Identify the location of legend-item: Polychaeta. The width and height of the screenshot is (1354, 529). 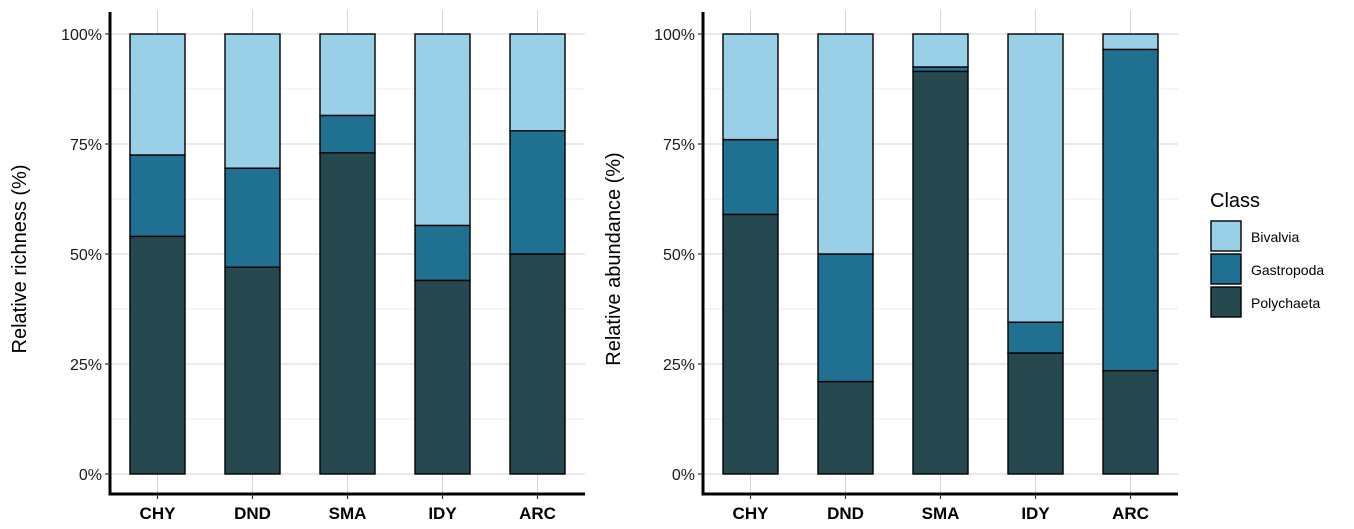
(1265, 302).